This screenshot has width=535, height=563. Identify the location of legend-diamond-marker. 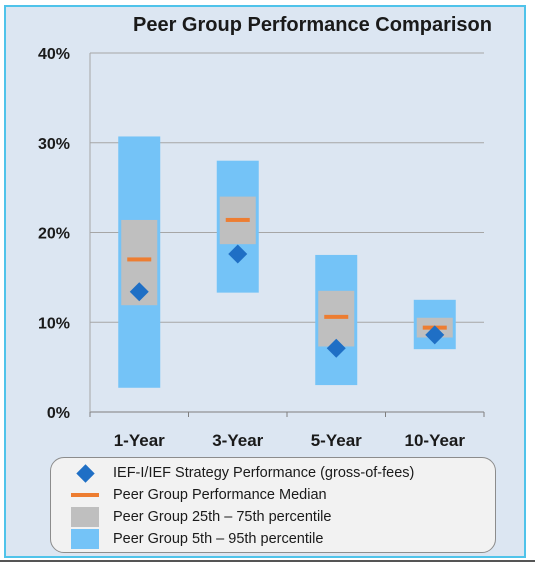
(85, 473).